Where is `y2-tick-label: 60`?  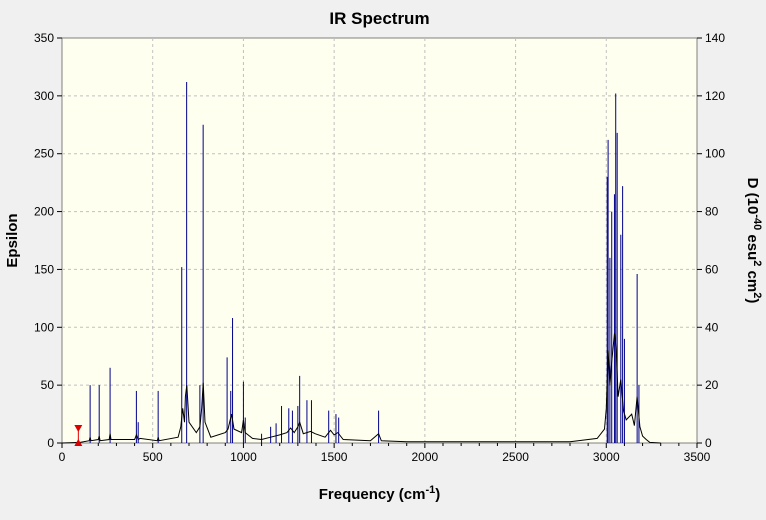 y2-tick-label: 60 is located at coordinates (712, 269).